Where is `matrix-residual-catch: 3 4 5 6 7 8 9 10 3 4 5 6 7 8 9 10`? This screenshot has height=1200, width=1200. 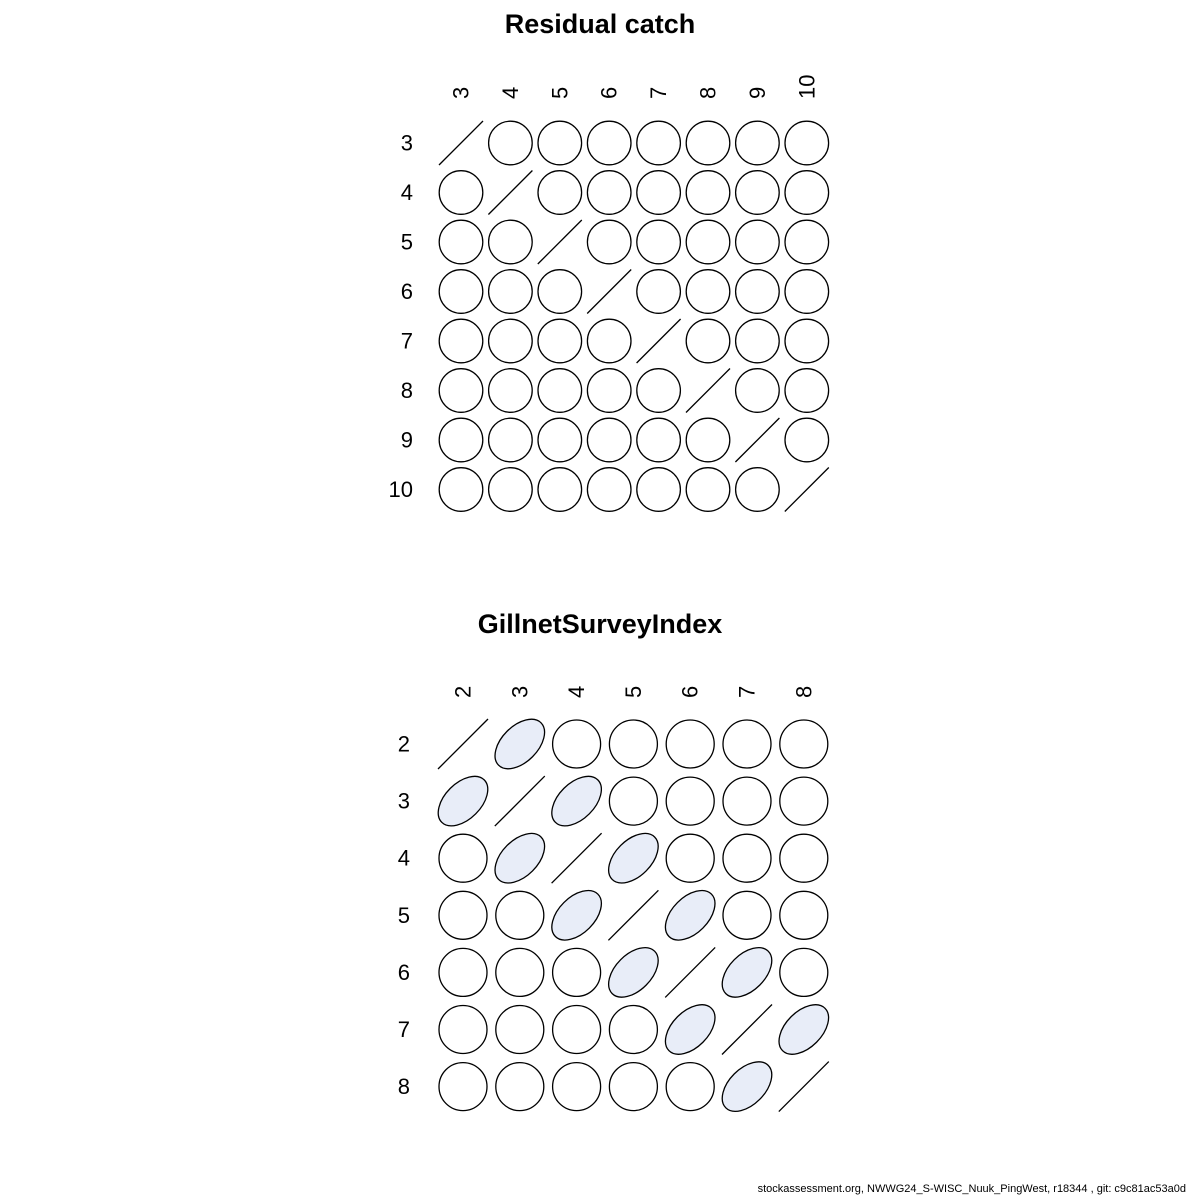
matrix-residual-catch: 3 4 5 6 7 8 9 10 3 4 5 6 7 8 9 10 is located at coordinates (609, 293).